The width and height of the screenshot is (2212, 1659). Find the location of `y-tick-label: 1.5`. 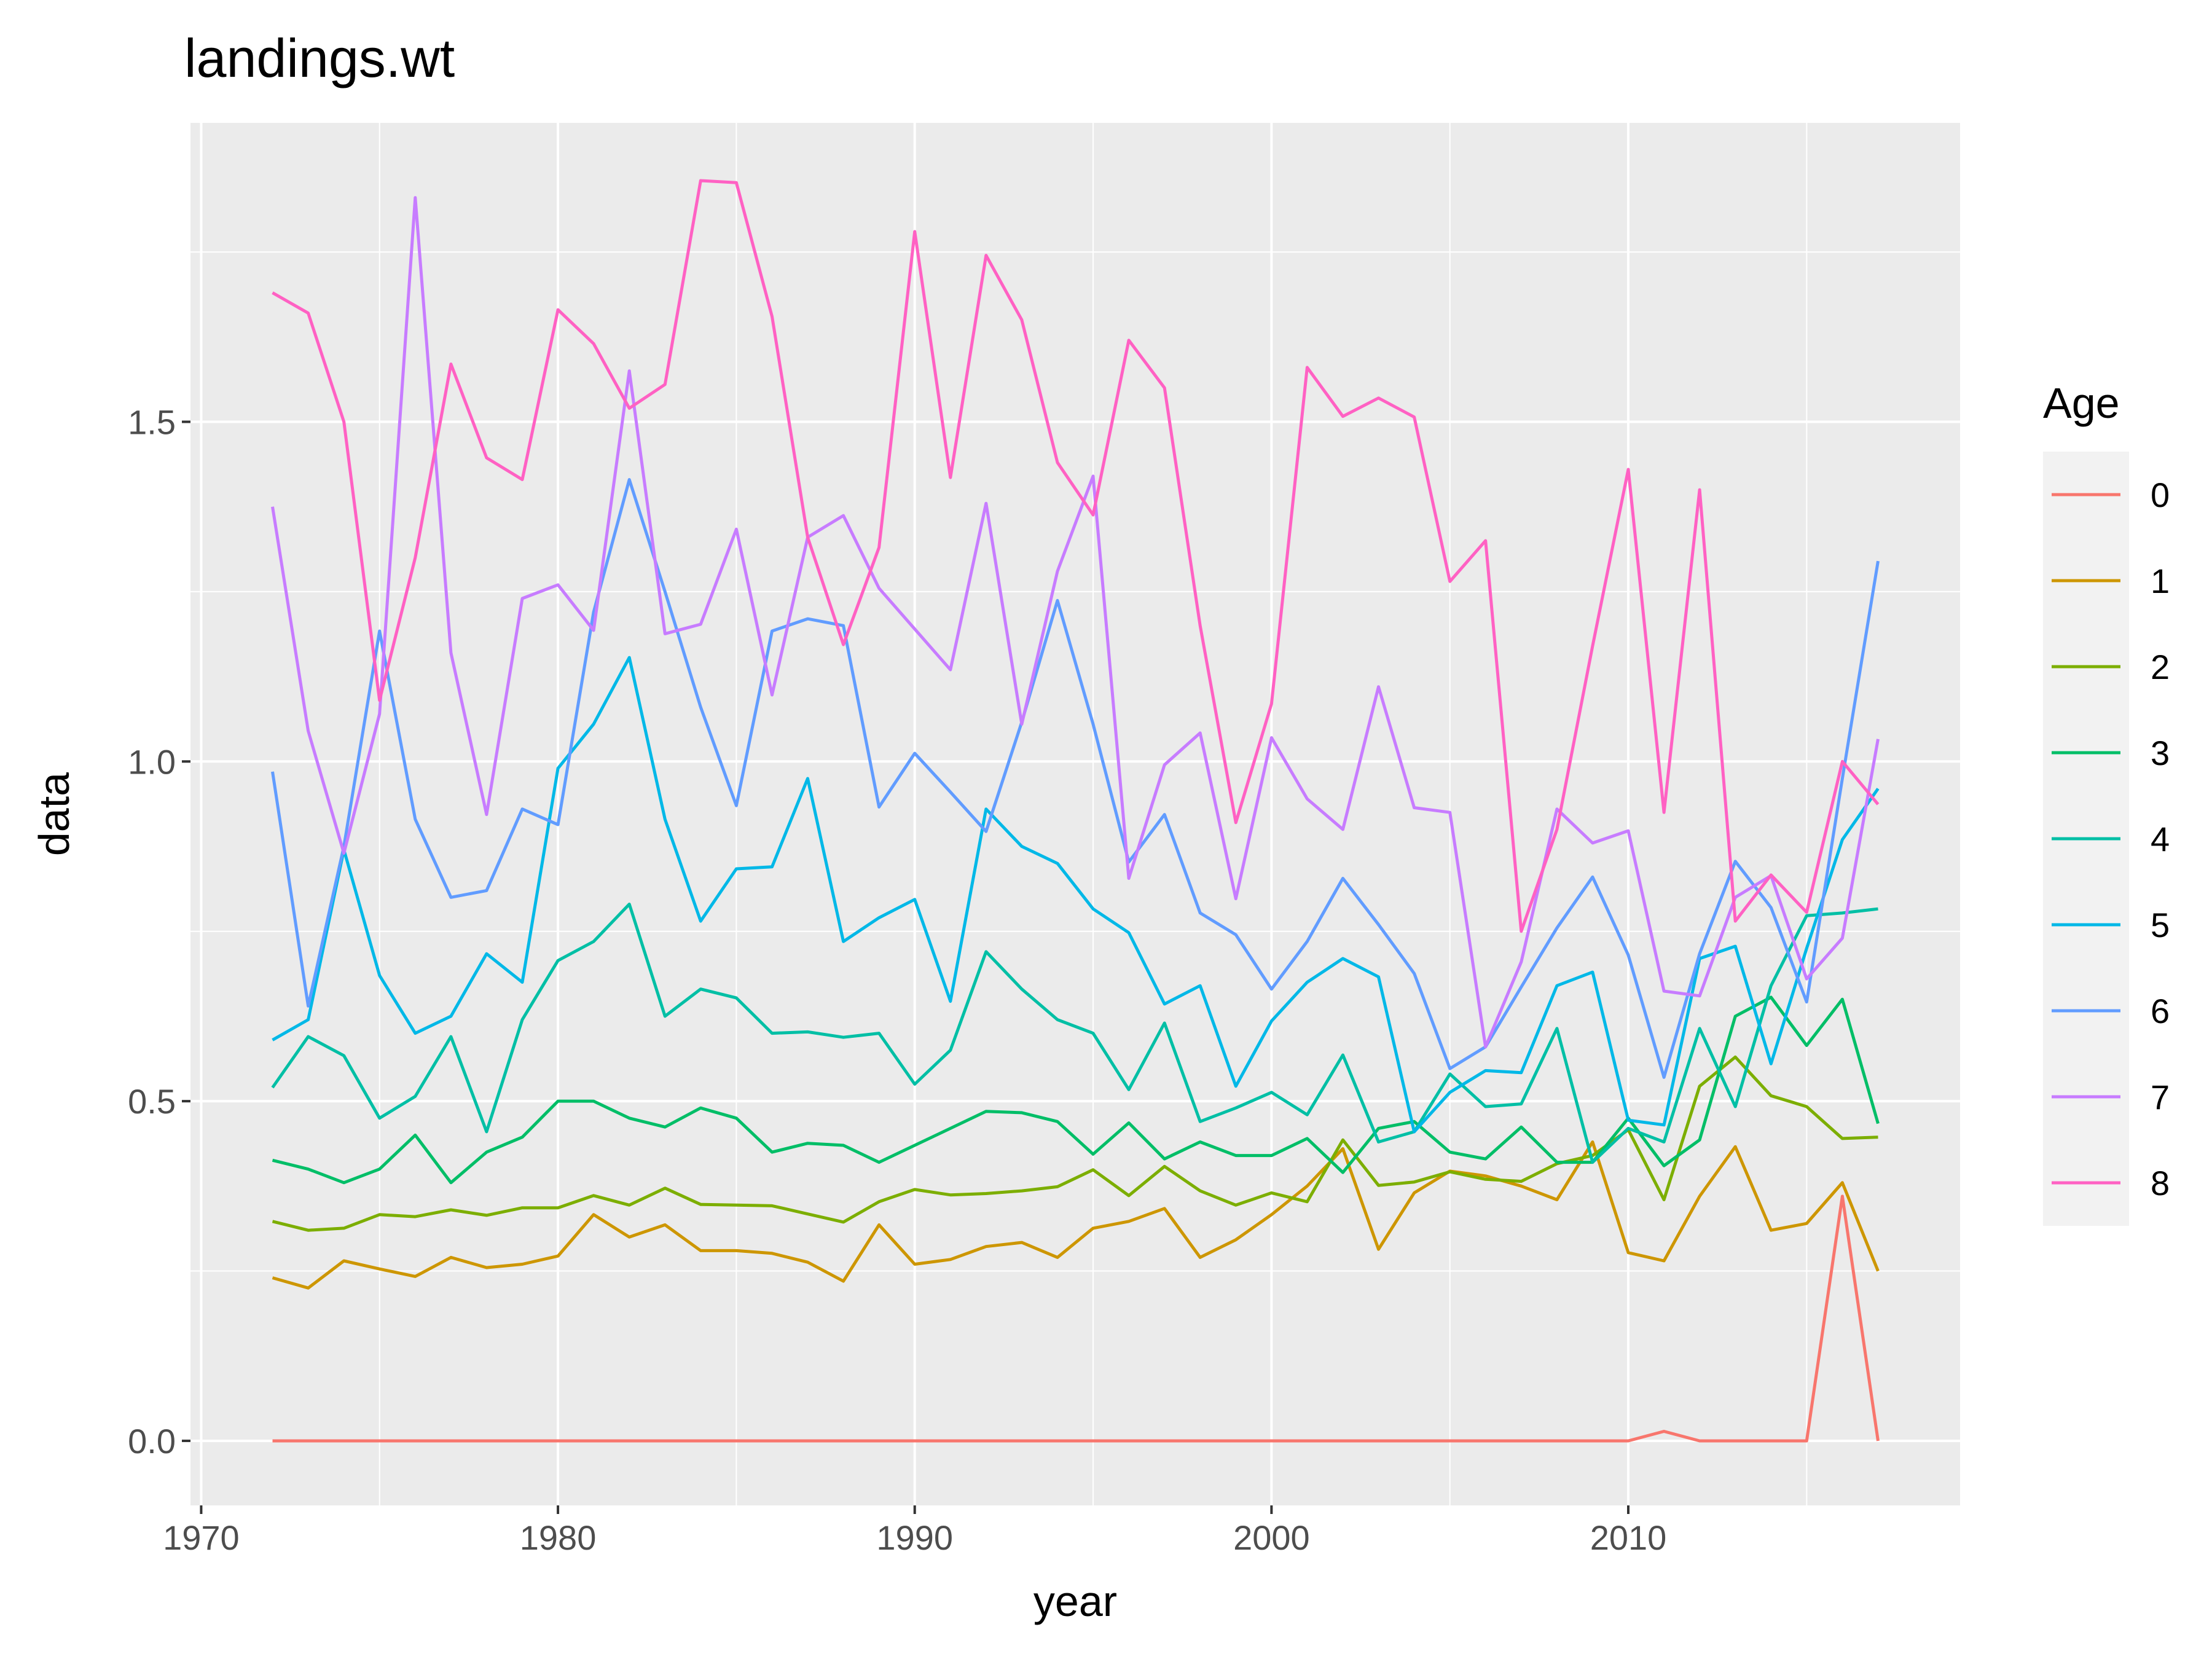

y-tick-label: 1.5 is located at coordinates (152, 421).